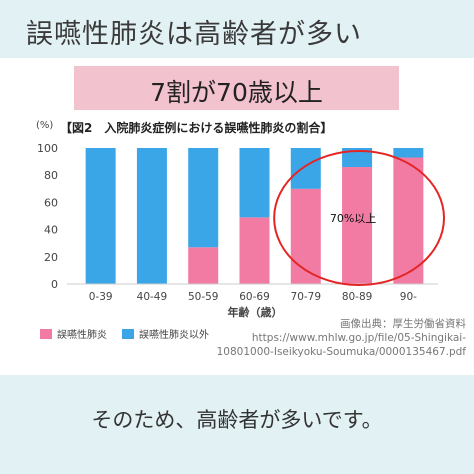 The height and width of the screenshot is (474, 474). Describe the element at coordinates (254, 297) in the screenshot. I see `x-tick-label: 60-69` at that location.